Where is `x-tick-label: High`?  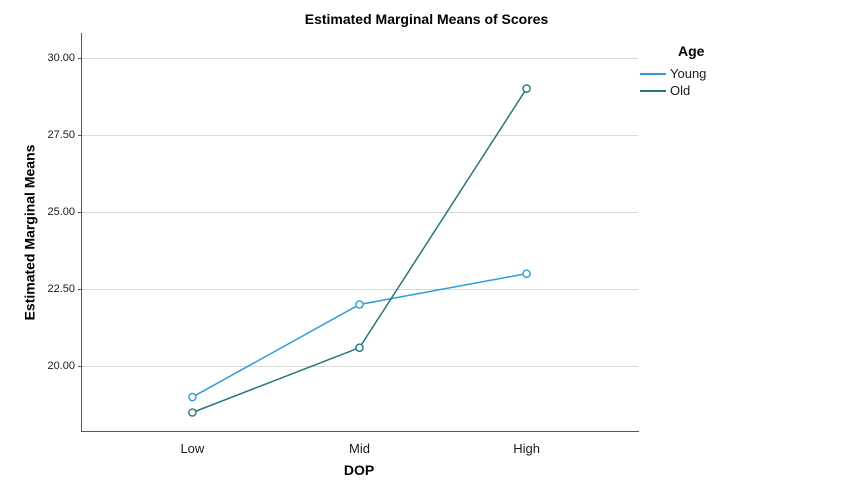
x-tick-label: High is located at coordinates (526, 448).